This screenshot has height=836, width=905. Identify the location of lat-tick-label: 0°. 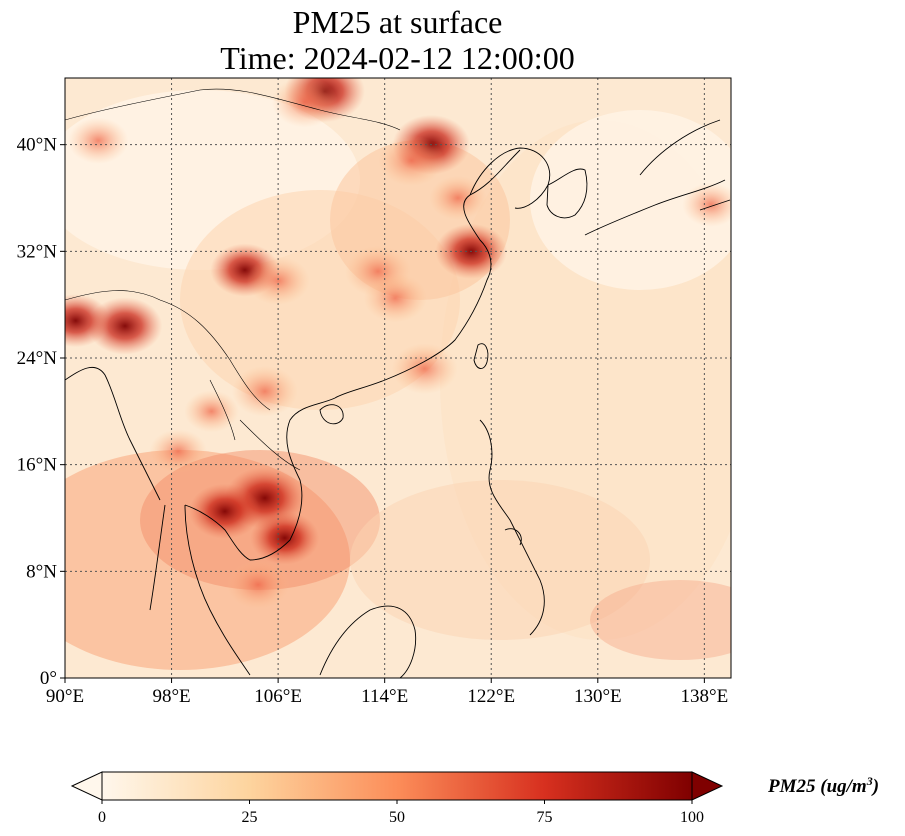
(48, 678).